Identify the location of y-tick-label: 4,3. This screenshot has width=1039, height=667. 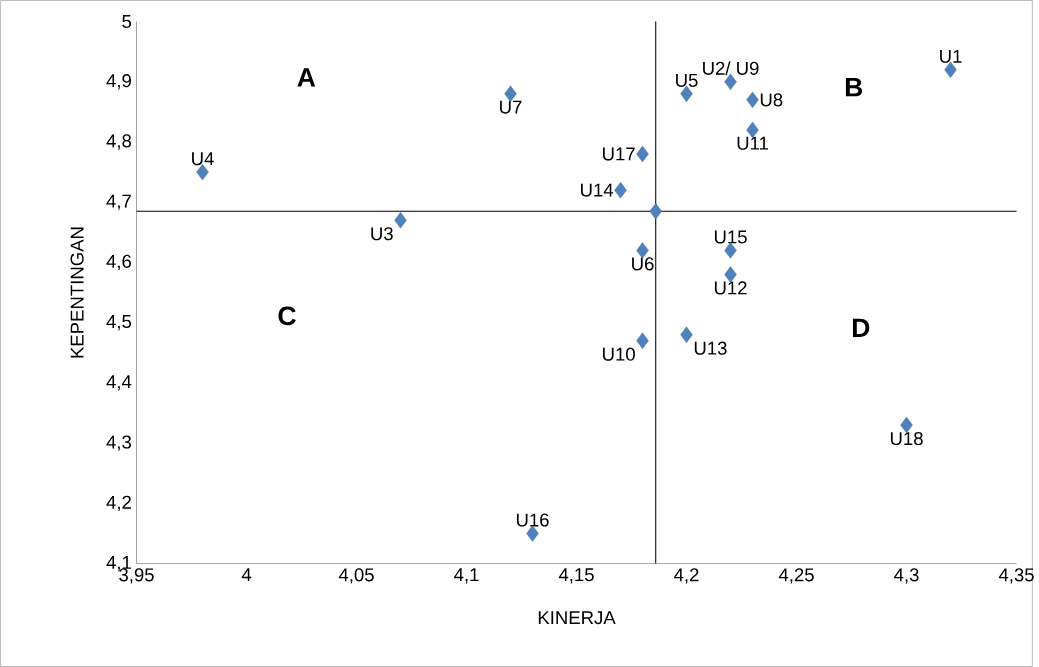
(119, 443).